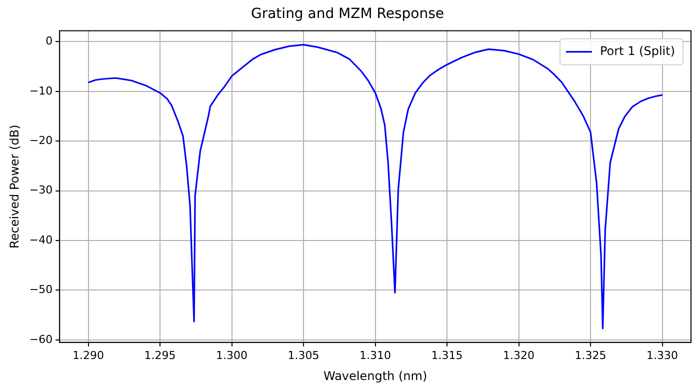 This screenshot has width=699, height=392. What do you see at coordinates (447, 355) in the screenshot?
I see `x-tick-label: 1.315` at bounding box center [447, 355].